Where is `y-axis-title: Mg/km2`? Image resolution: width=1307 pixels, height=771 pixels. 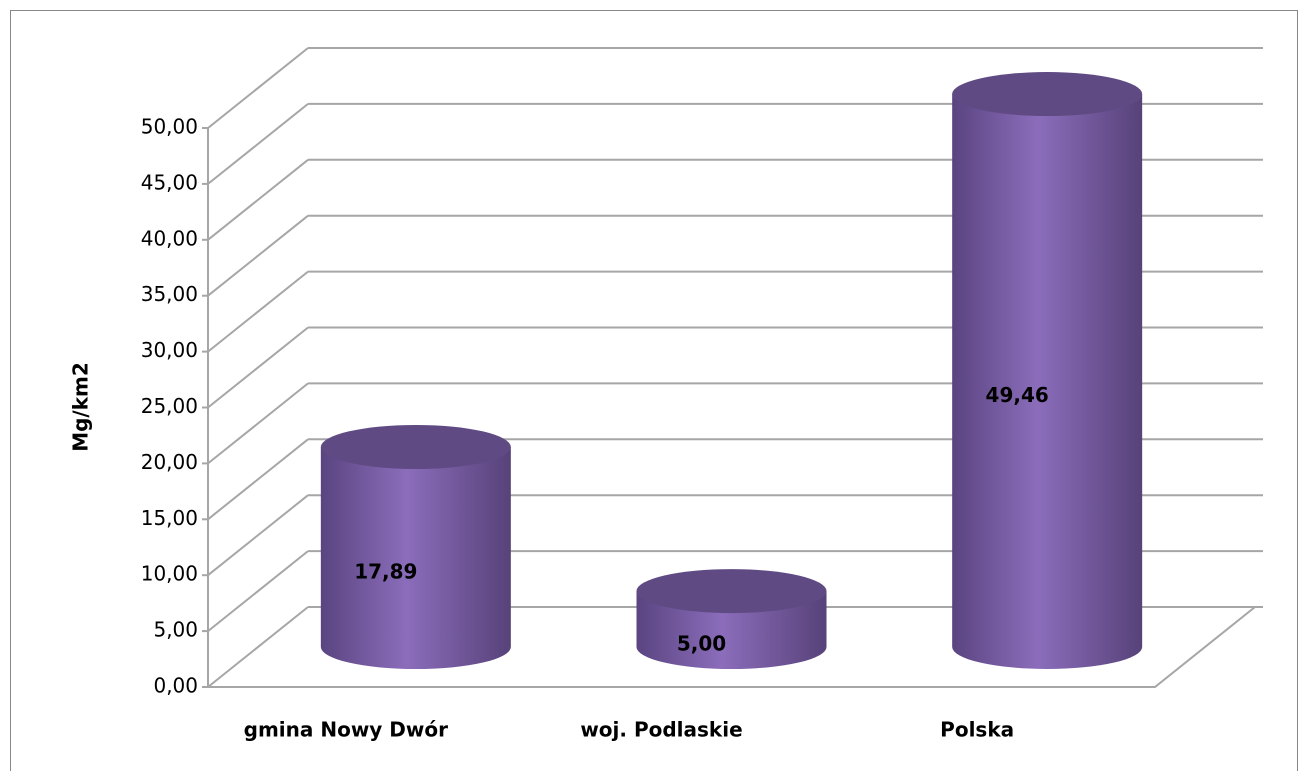
y-axis-title: Mg/km2 is located at coordinates (81, 407).